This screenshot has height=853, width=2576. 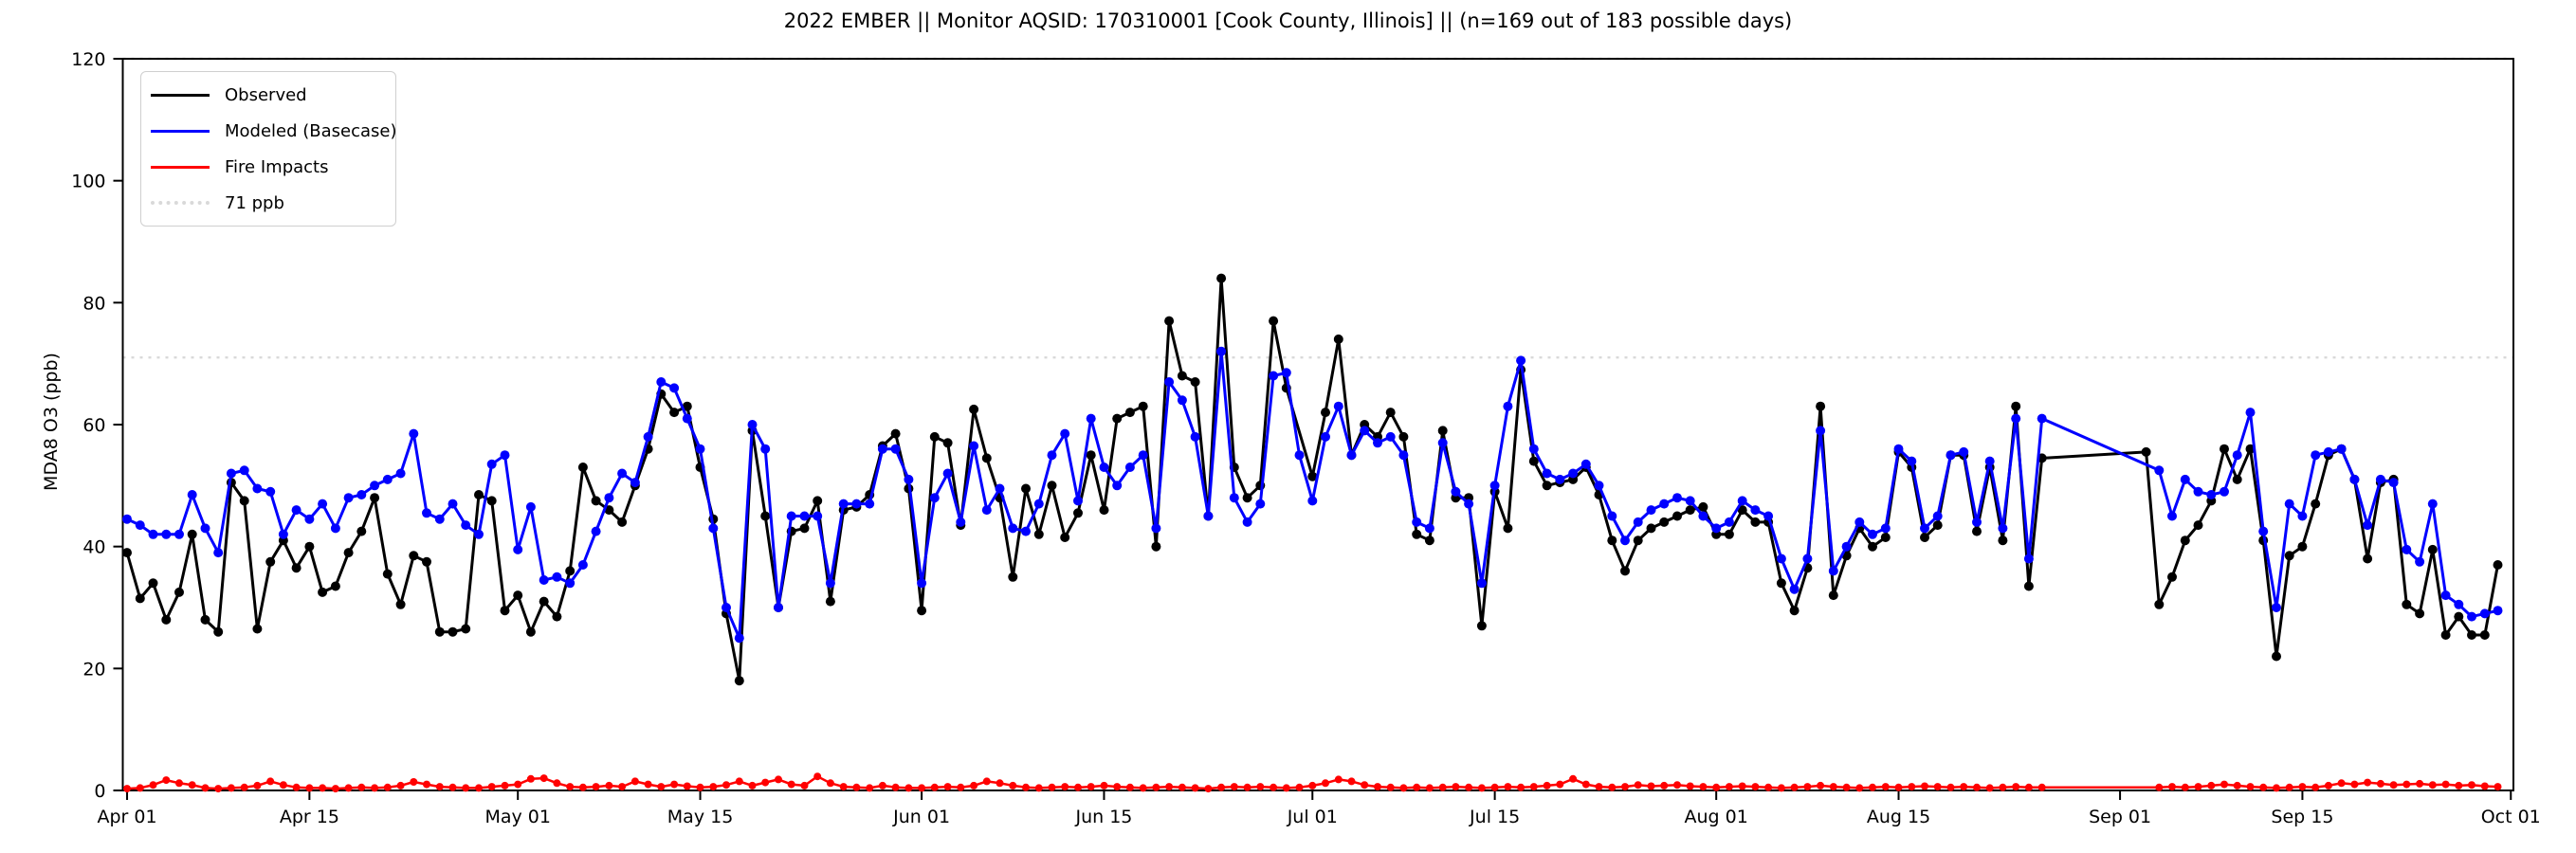 What do you see at coordinates (180, 203) in the screenshot?
I see `threshold-line-swatch` at bounding box center [180, 203].